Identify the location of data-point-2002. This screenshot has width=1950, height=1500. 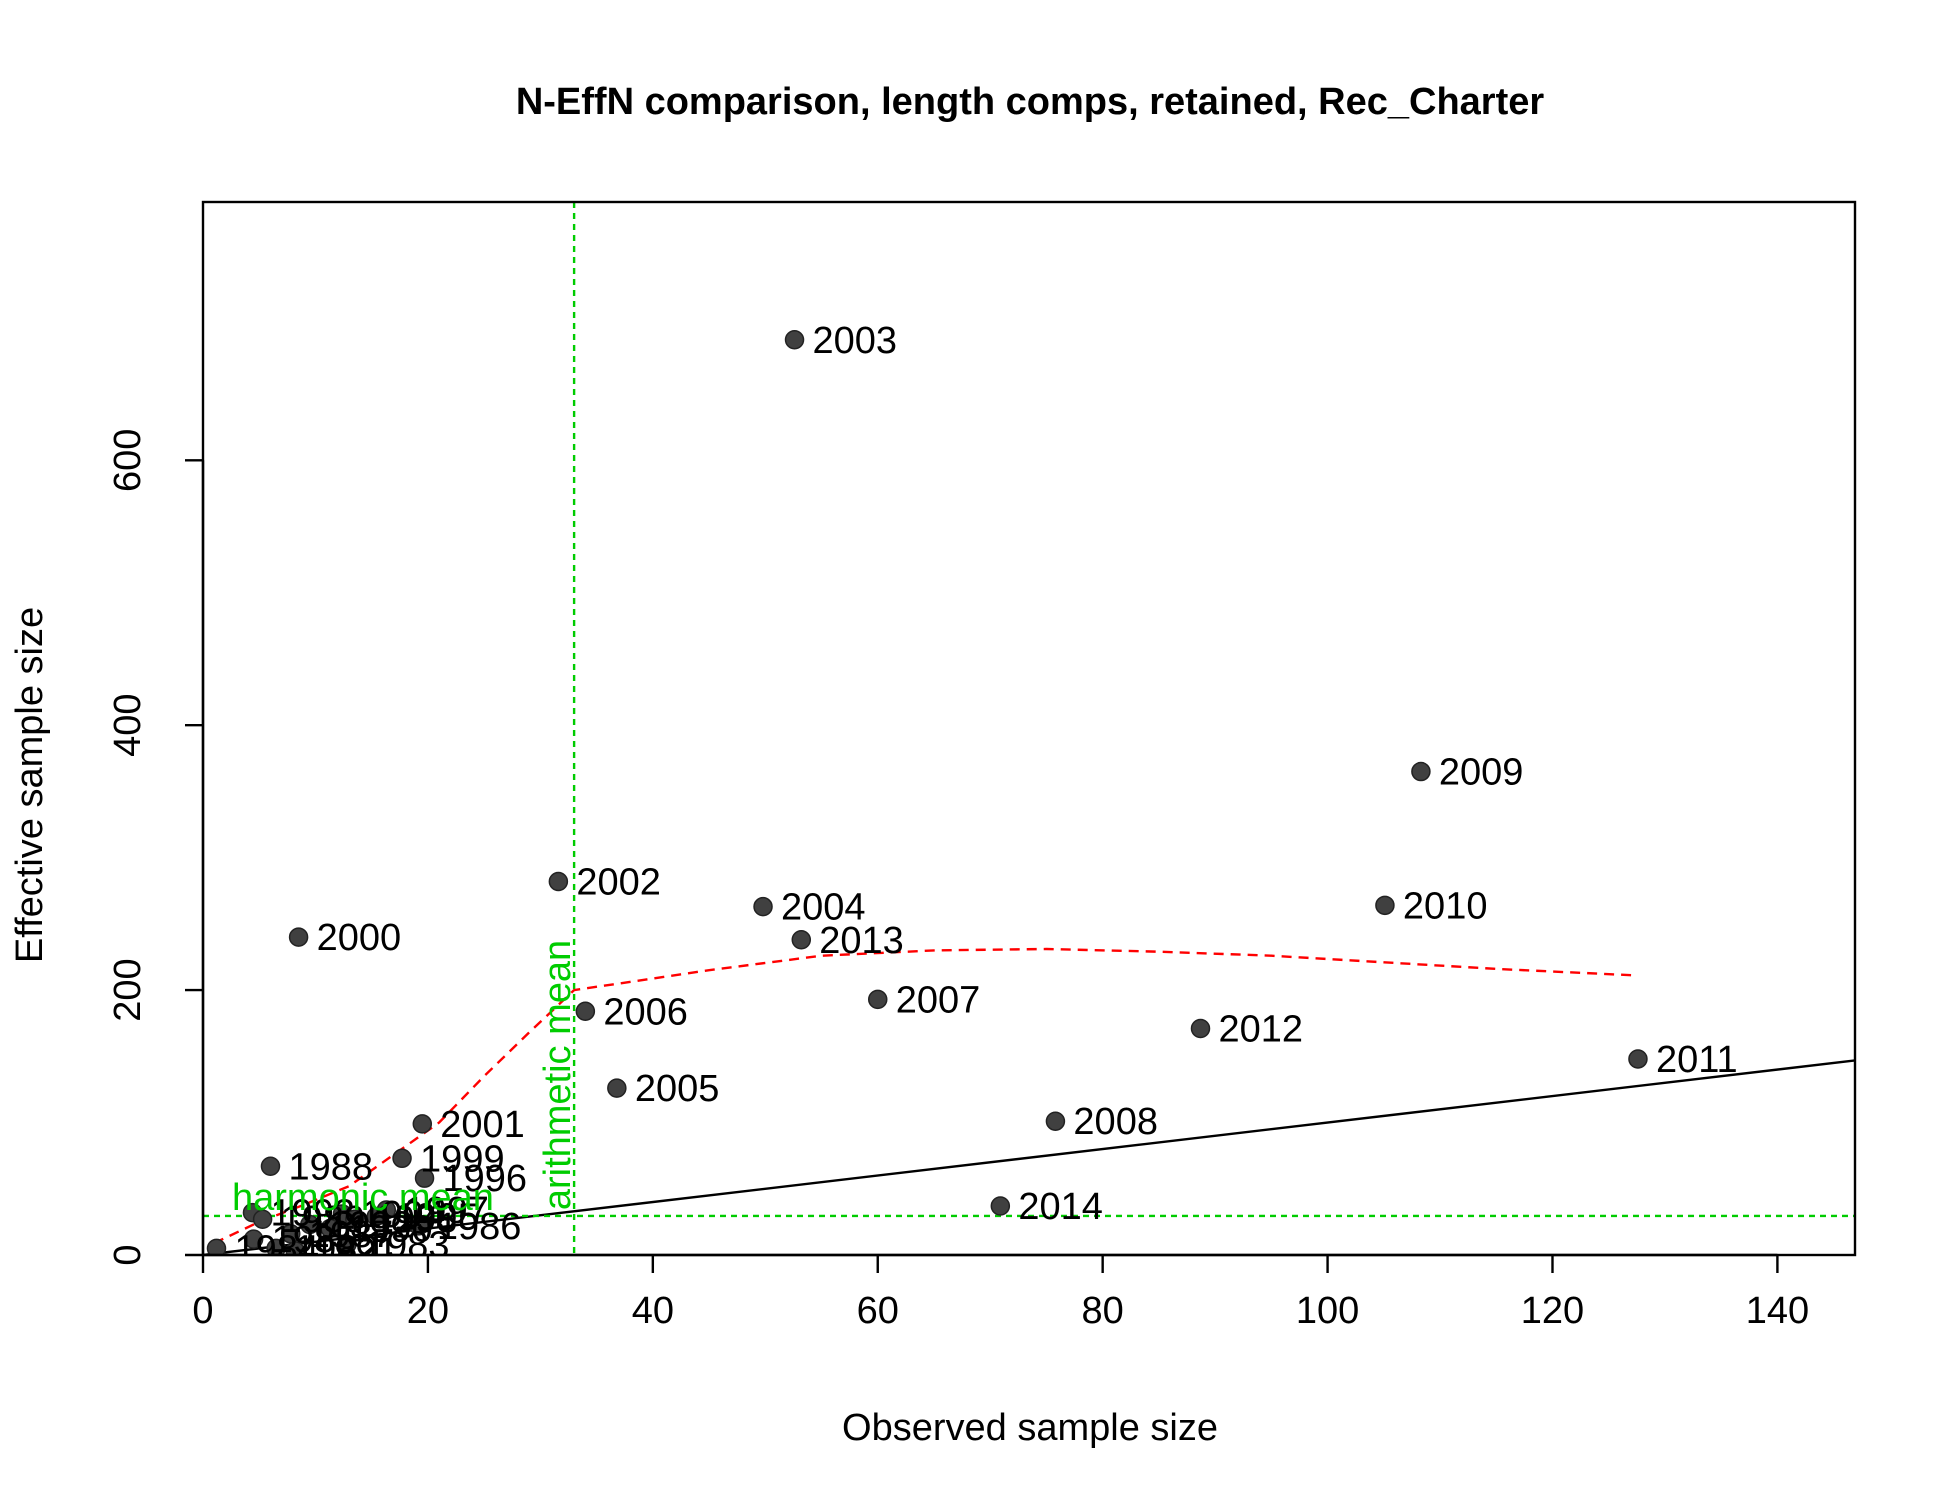
(558, 881).